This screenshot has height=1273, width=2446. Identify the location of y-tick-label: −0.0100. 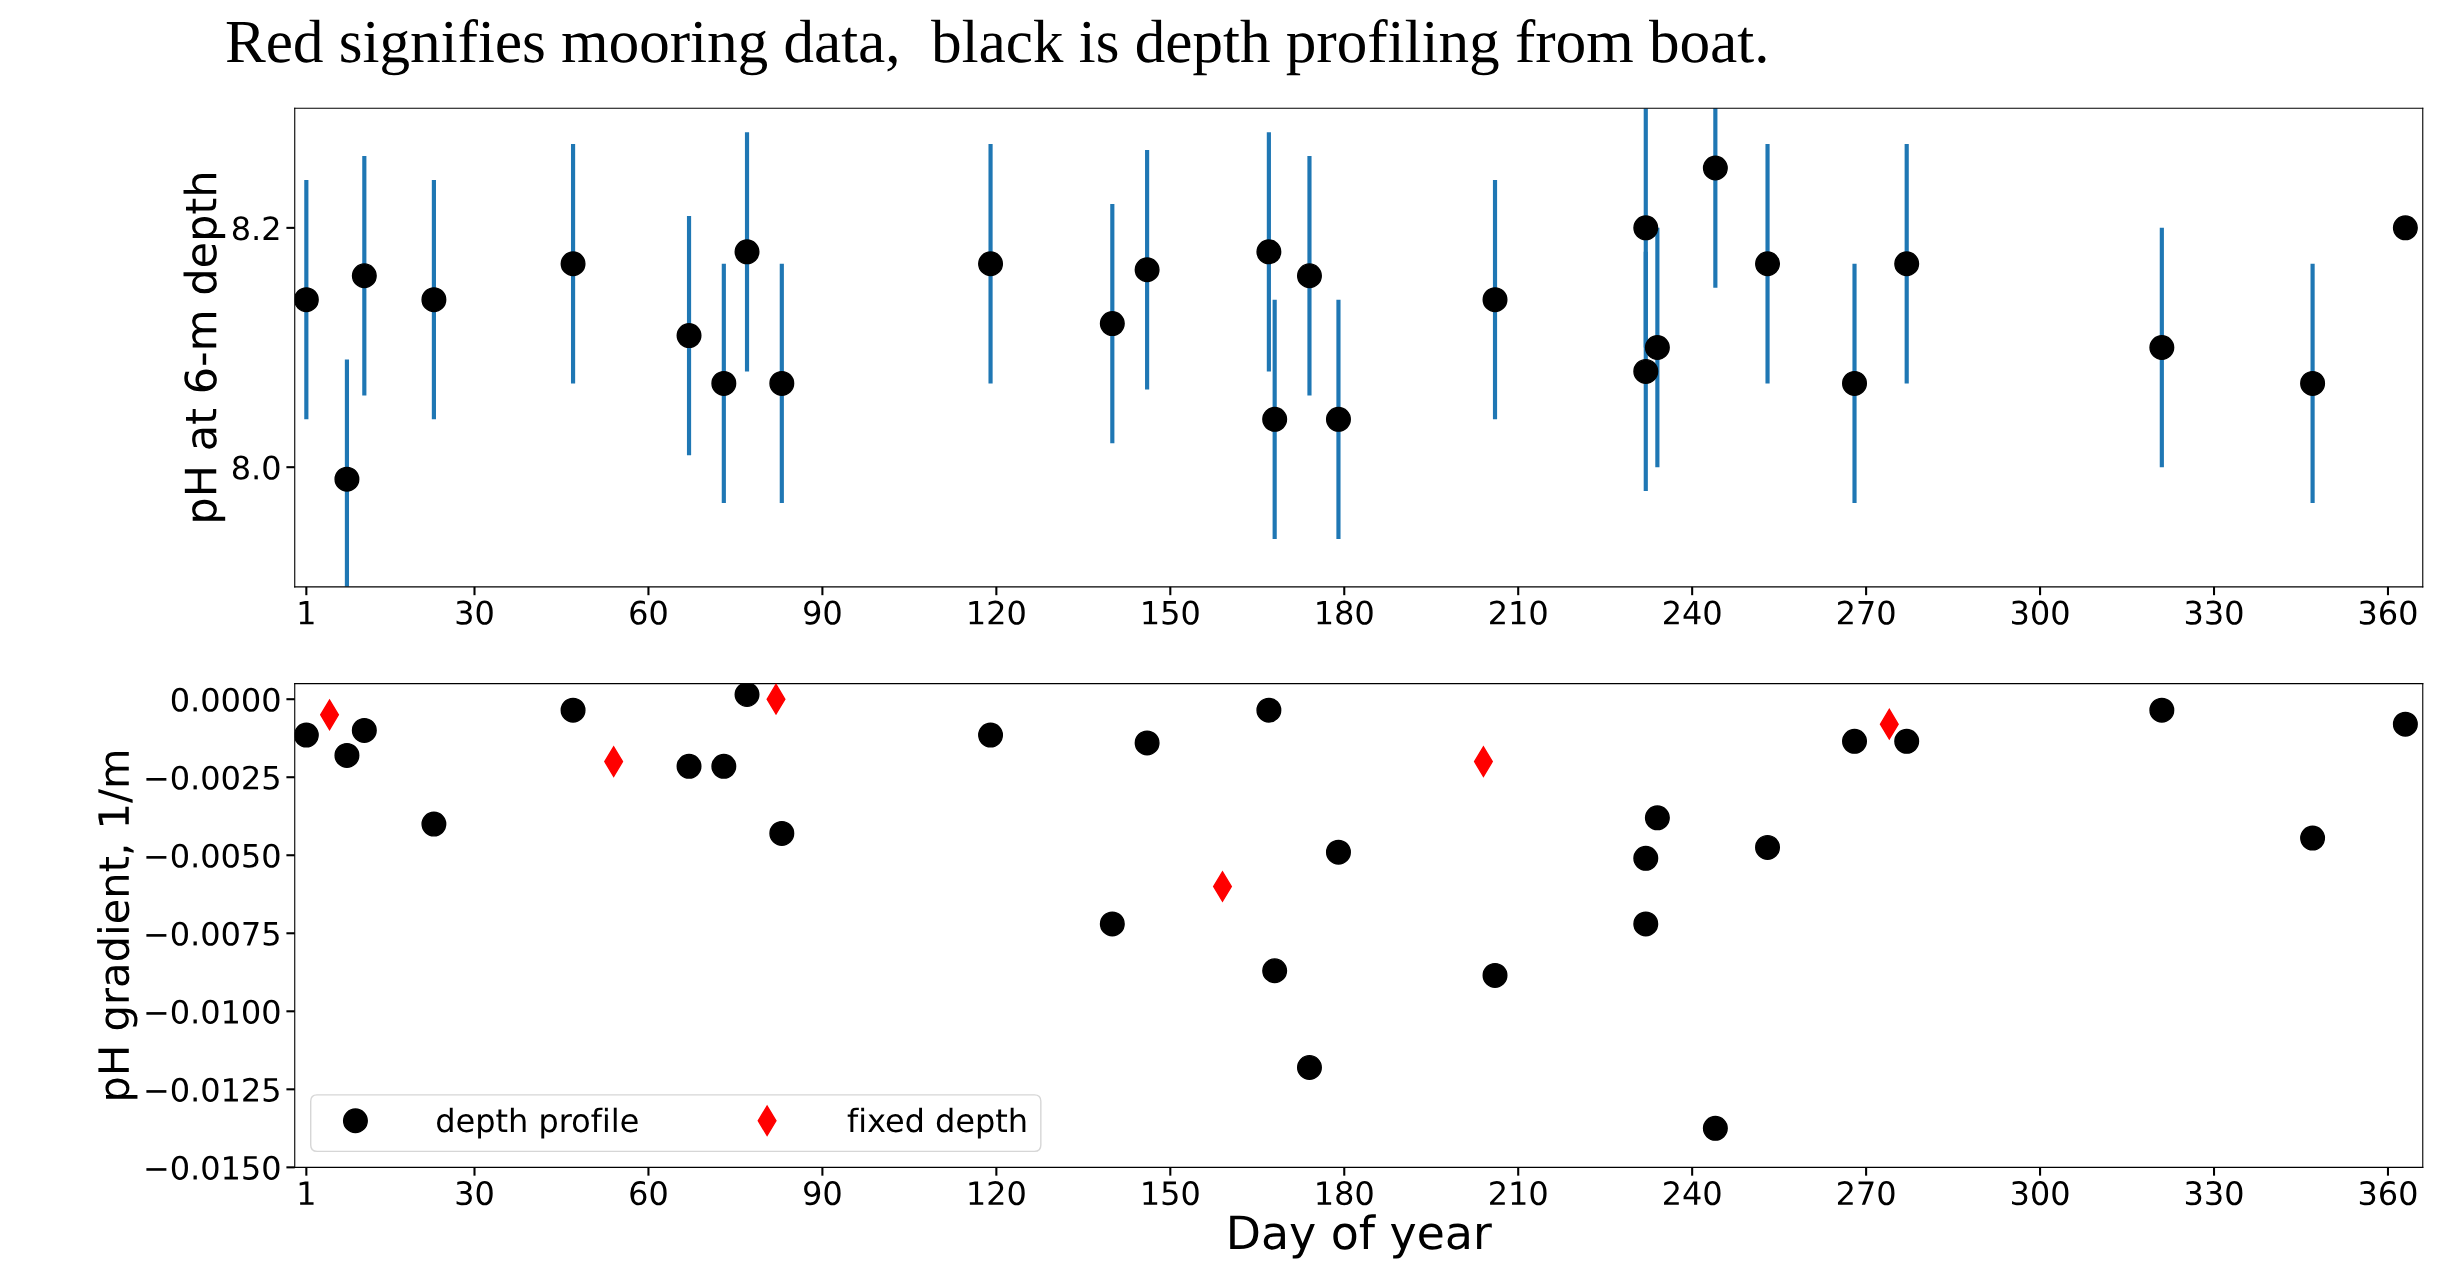
(213, 1011).